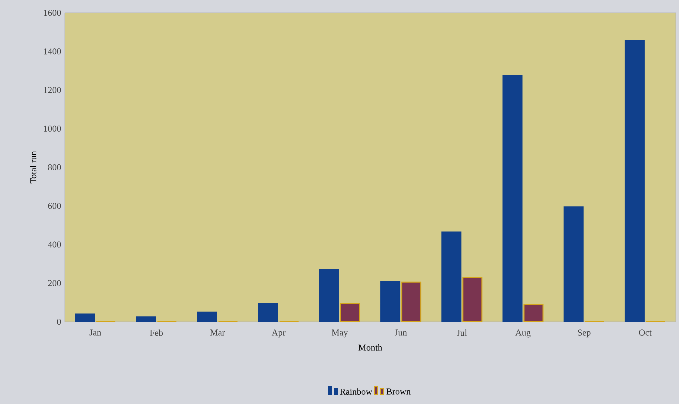  I want to click on y-tick-label: 1600, so click(53, 13).